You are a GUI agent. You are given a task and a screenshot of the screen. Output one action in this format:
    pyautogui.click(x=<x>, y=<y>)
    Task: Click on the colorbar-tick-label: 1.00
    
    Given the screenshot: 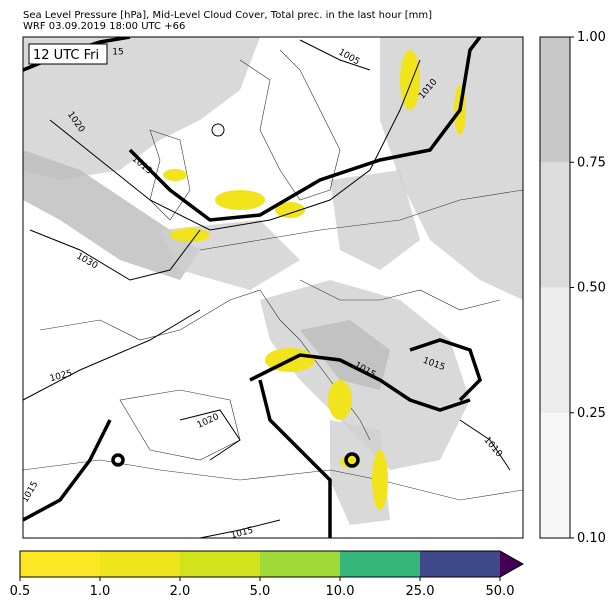 What is the action you would take?
    pyautogui.click(x=591, y=37)
    